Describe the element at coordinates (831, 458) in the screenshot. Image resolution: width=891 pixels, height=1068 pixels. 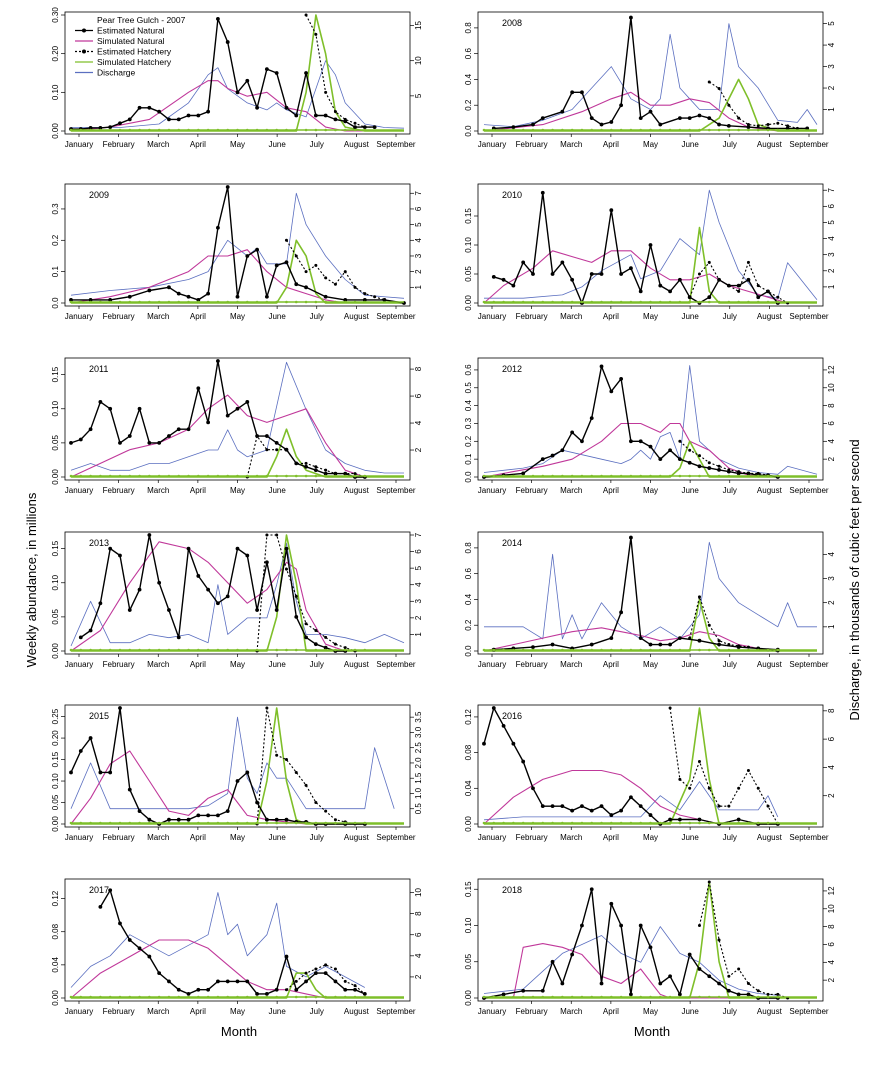
I see `y2-tick-label: 2` at that location.